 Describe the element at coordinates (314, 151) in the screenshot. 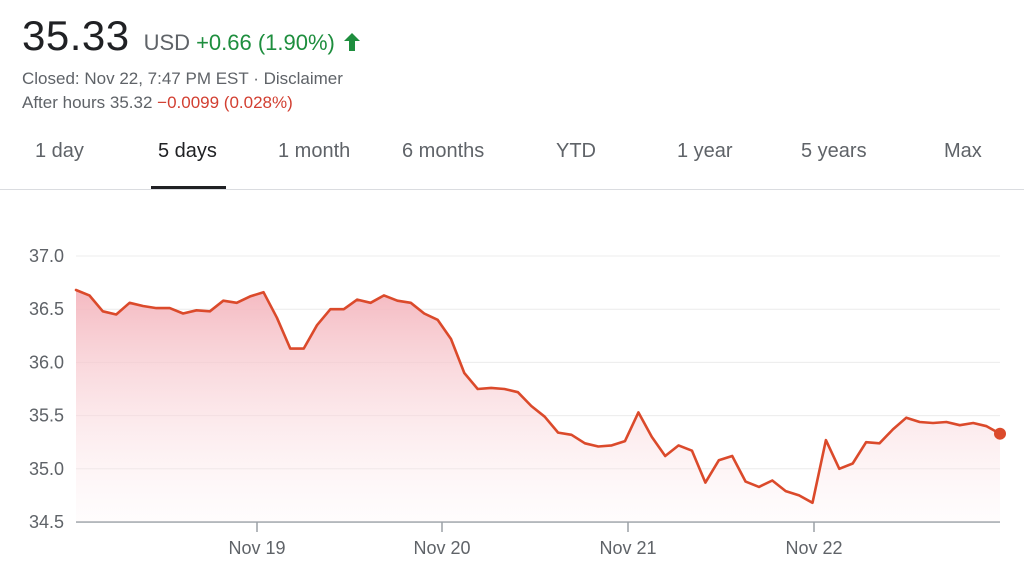

I see `tab-1-month: 1 month` at that location.